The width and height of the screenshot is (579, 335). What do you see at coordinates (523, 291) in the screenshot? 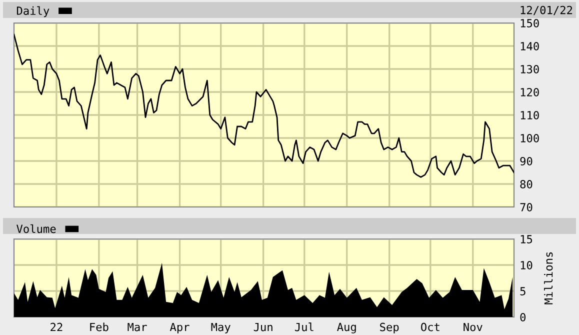
I see `y-tick-label: 5` at bounding box center [523, 291].